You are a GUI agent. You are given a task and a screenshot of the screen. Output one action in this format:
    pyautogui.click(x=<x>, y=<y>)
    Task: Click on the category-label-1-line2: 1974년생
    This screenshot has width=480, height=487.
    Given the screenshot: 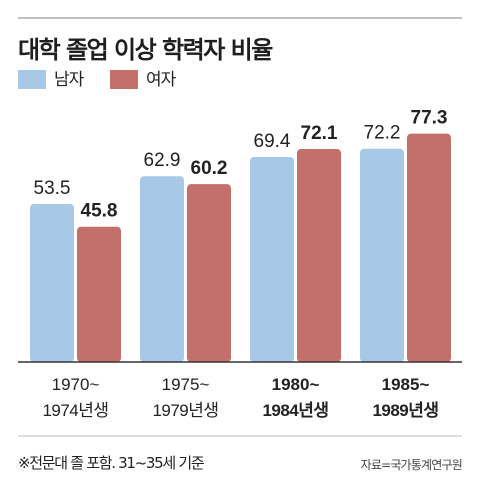 What is the action you would take?
    pyautogui.click(x=75, y=410)
    